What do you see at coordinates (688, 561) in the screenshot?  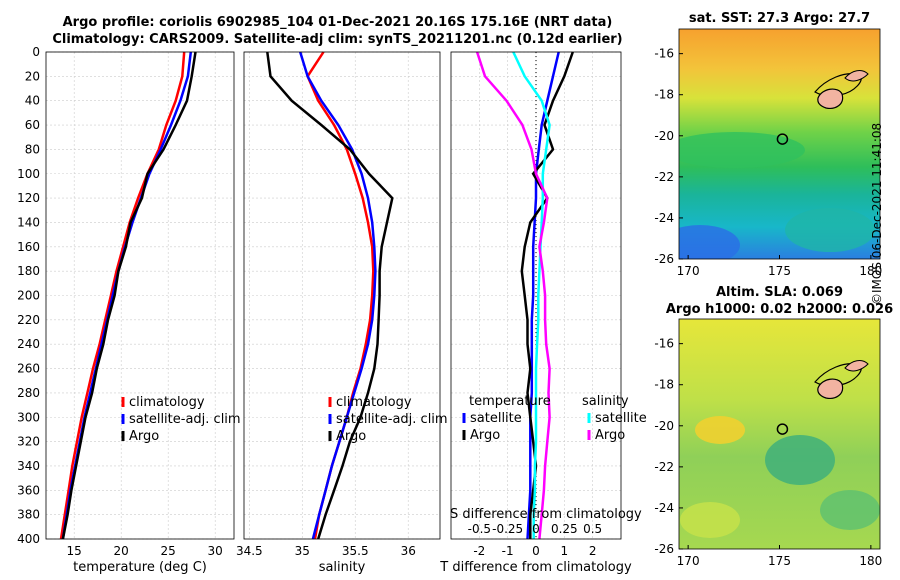 I see `sla_map-xtick-label: 170` at bounding box center [688, 561].